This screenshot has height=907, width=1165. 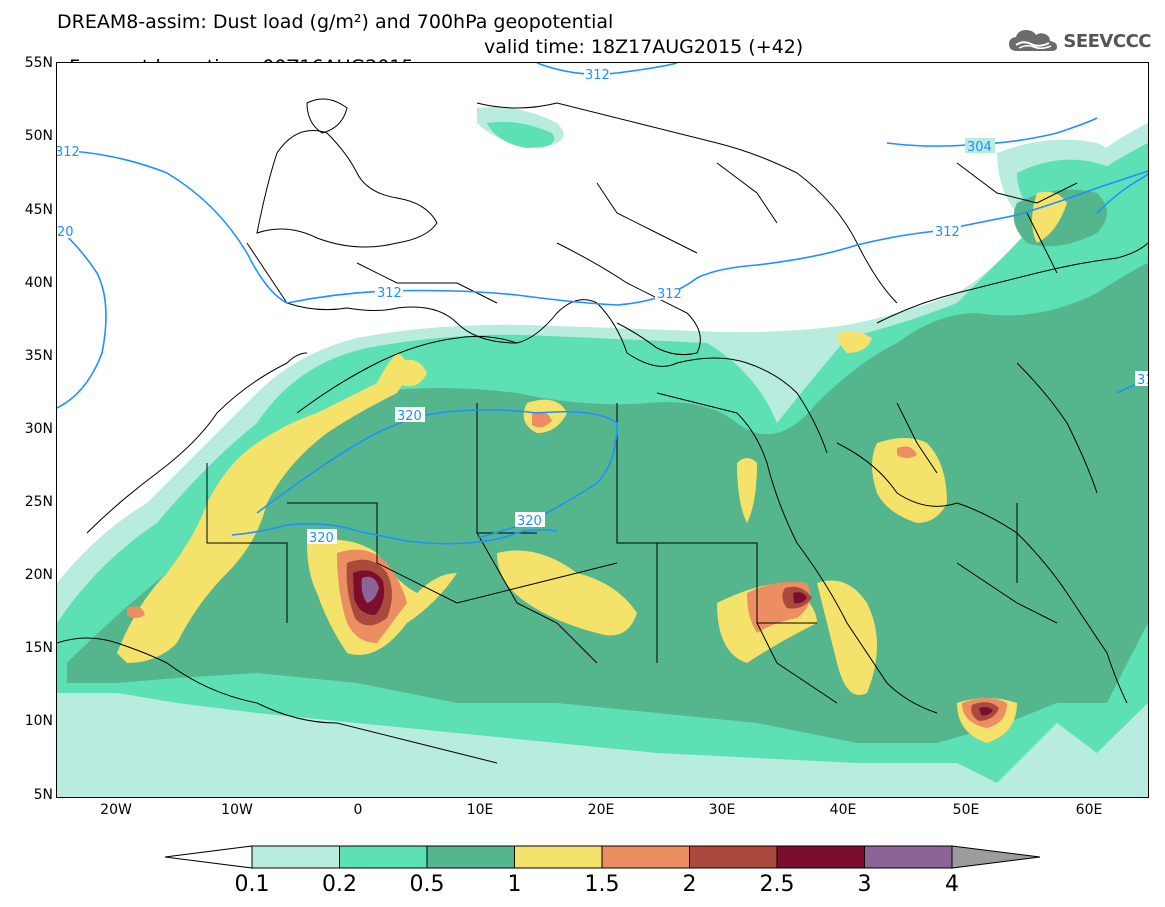 What do you see at coordinates (952, 884) in the screenshot?
I see `colorbar-tick-label: 4` at bounding box center [952, 884].